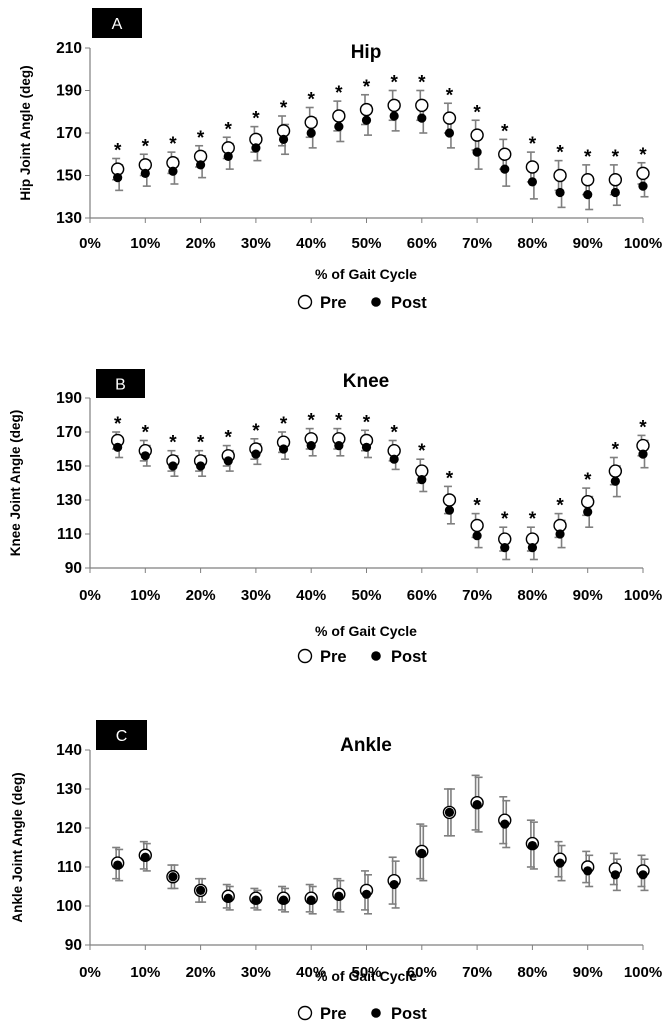 Image resolution: width=666 pixels, height=1025 pixels. I want to click on y-tick-label: 100, so click(69, 906).